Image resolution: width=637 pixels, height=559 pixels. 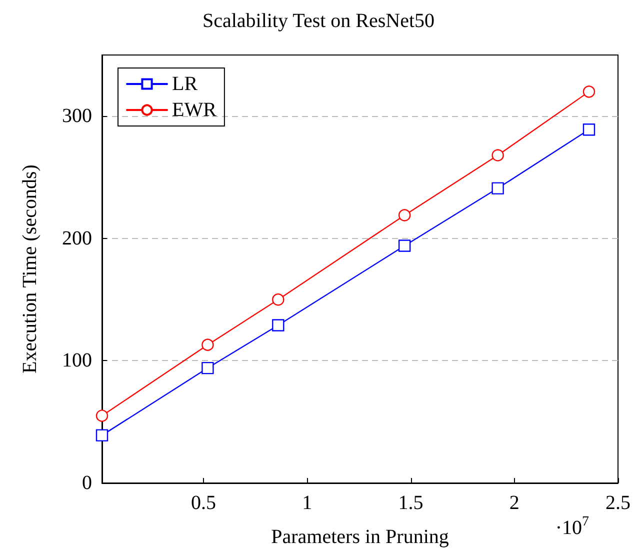 What do you see at coordinates (618, 503) in the screenshot?
I see `x-tick-label: 2.5` at bounding box center [618, 503].